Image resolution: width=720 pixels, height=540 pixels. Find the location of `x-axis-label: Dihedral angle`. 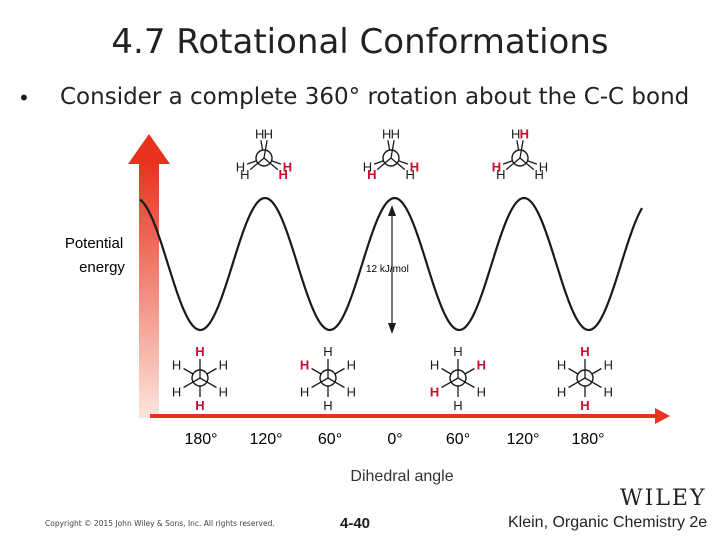

x-axis-label: Dihedral angle is located at coordinates (401, 476).